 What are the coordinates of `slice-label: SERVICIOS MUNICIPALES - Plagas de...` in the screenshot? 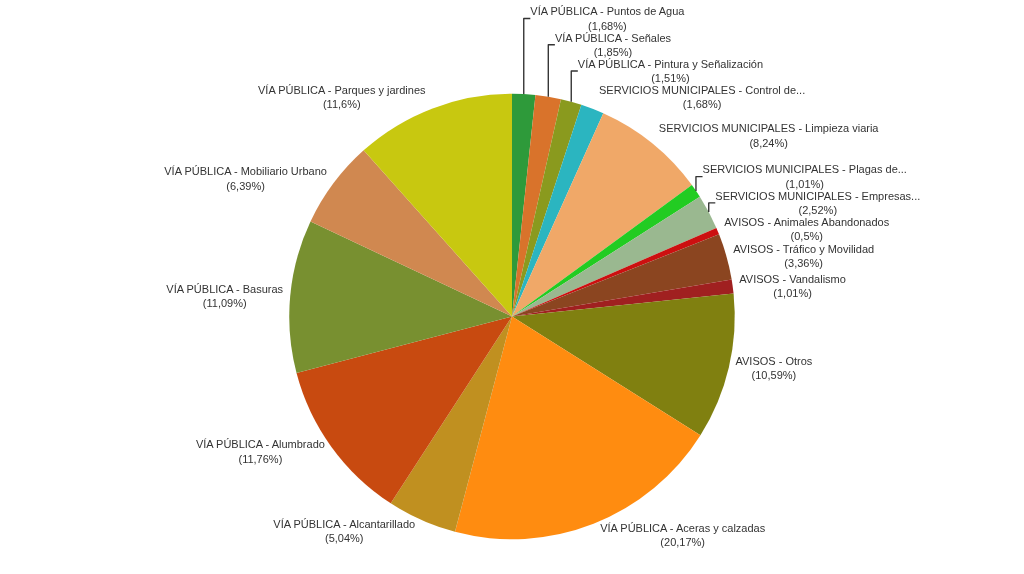 It's located at (804, 169).